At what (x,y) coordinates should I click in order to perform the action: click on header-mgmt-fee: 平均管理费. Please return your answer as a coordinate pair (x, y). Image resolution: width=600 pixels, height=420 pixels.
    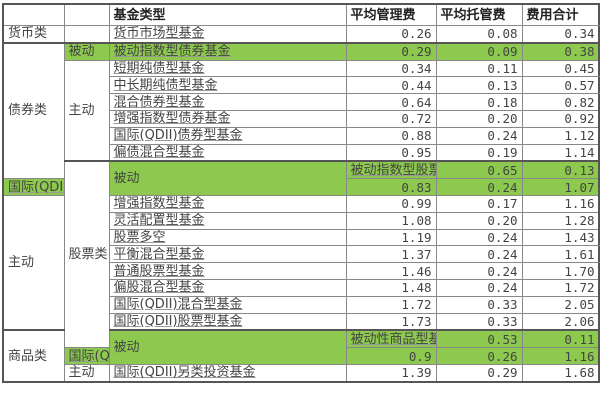
    Looking at the image, I should click on (391, 14).